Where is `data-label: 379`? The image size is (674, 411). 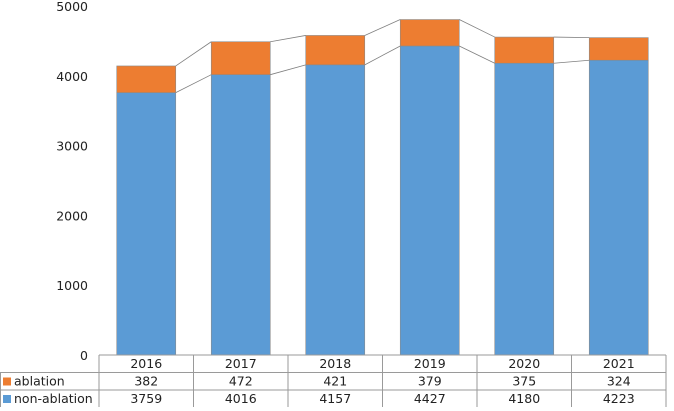 data-label: 379 is located at coordinates (430, 381).